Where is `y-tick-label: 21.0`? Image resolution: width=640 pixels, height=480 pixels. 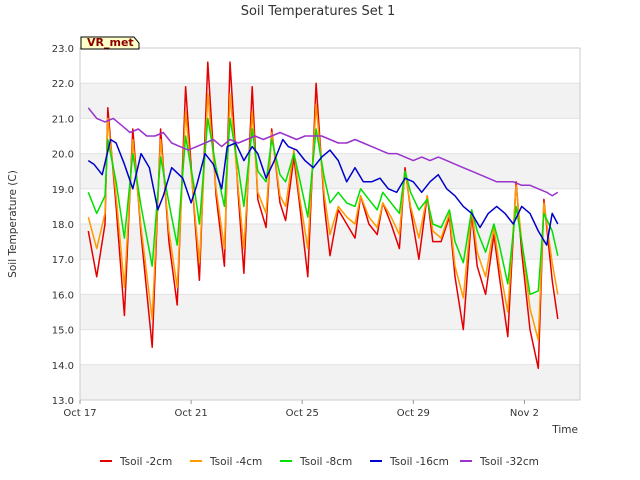
y-tick-label: 21.0 is located at coordinates (63, 119).